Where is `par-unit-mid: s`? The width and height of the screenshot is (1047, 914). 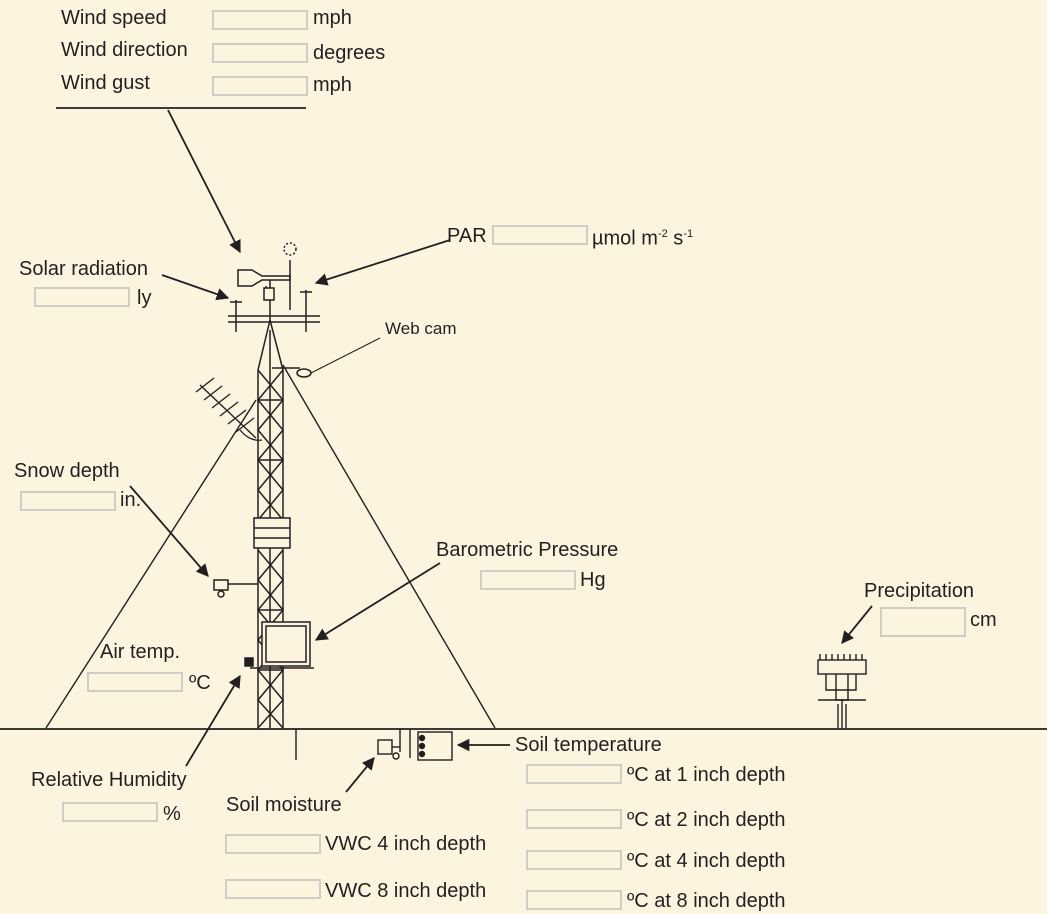 par-unit-mid: s is located at coordinates (675, 238).